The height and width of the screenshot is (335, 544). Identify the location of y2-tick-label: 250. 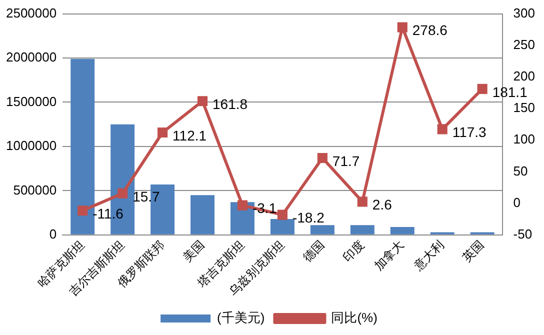
(524, 44).